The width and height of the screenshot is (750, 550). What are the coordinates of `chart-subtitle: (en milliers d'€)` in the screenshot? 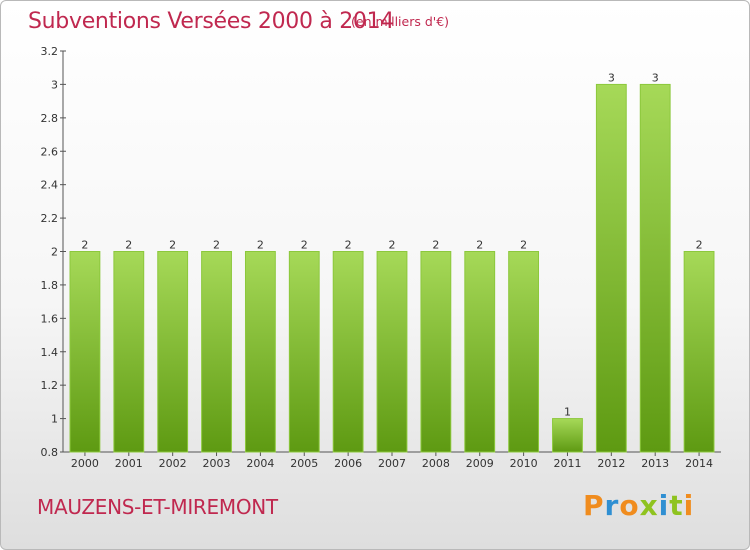 It's located at (400, 21).